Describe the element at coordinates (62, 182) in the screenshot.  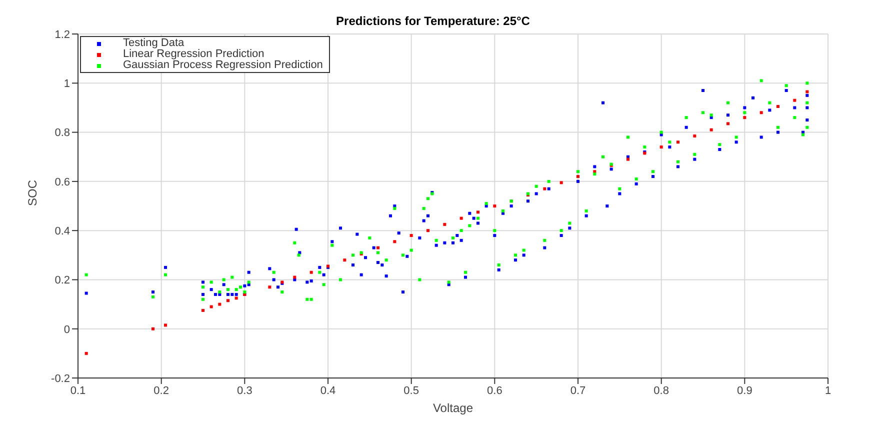
I see `y-tick-label: 0.6` at that location.